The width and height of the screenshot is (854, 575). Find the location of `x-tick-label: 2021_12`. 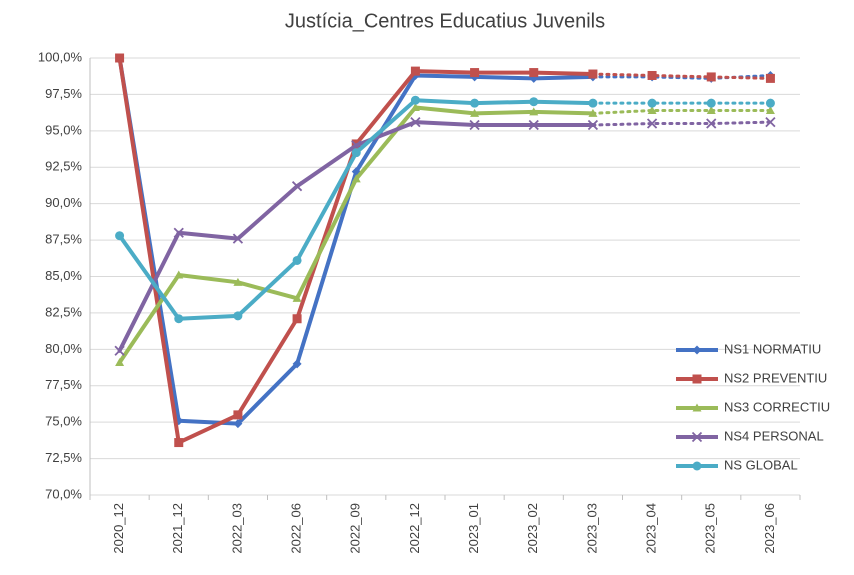

x-tick-label: 2021_12 is located at coordinates (177, 528).